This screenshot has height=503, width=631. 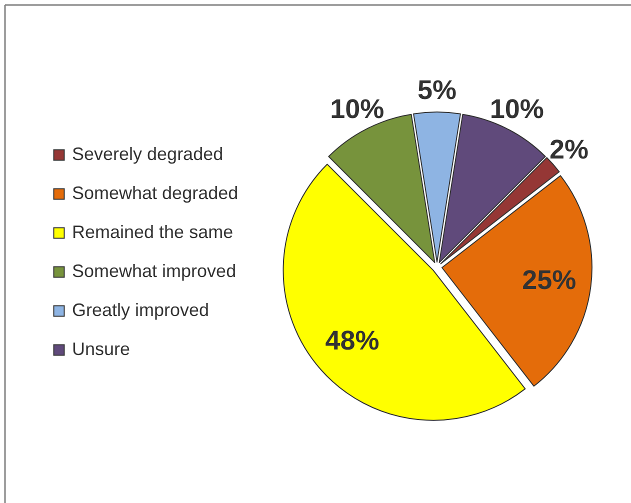 I want to click on data-label: 5%, so click(x=437, y=90).